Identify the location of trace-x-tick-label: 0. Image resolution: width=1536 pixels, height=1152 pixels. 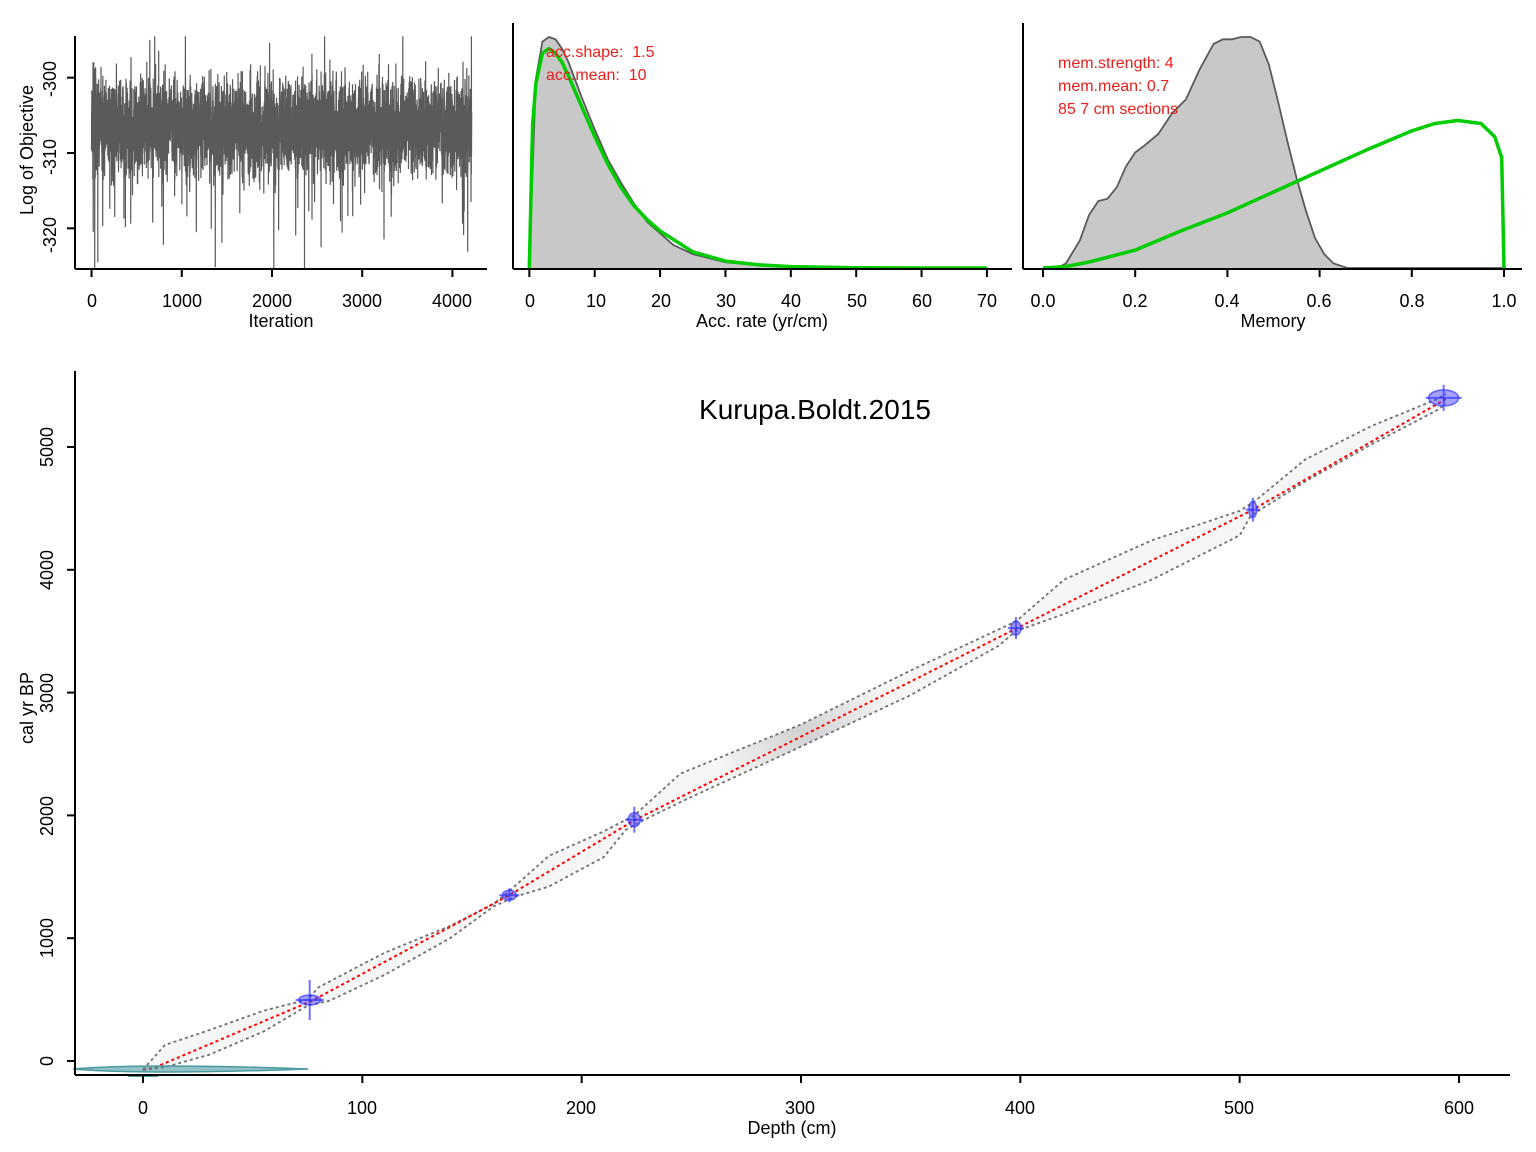
(92, 301).